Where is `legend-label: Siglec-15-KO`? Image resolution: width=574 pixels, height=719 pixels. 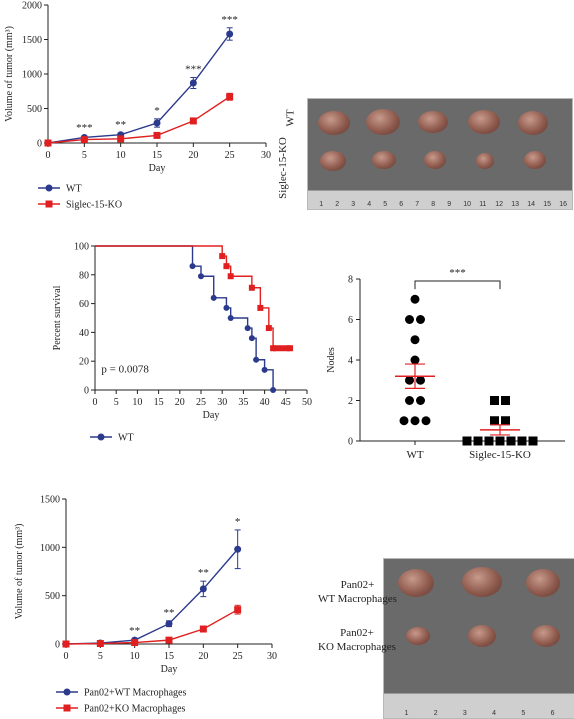 legend-label: Siglec-15-KO is located at coordinates (94, 205).